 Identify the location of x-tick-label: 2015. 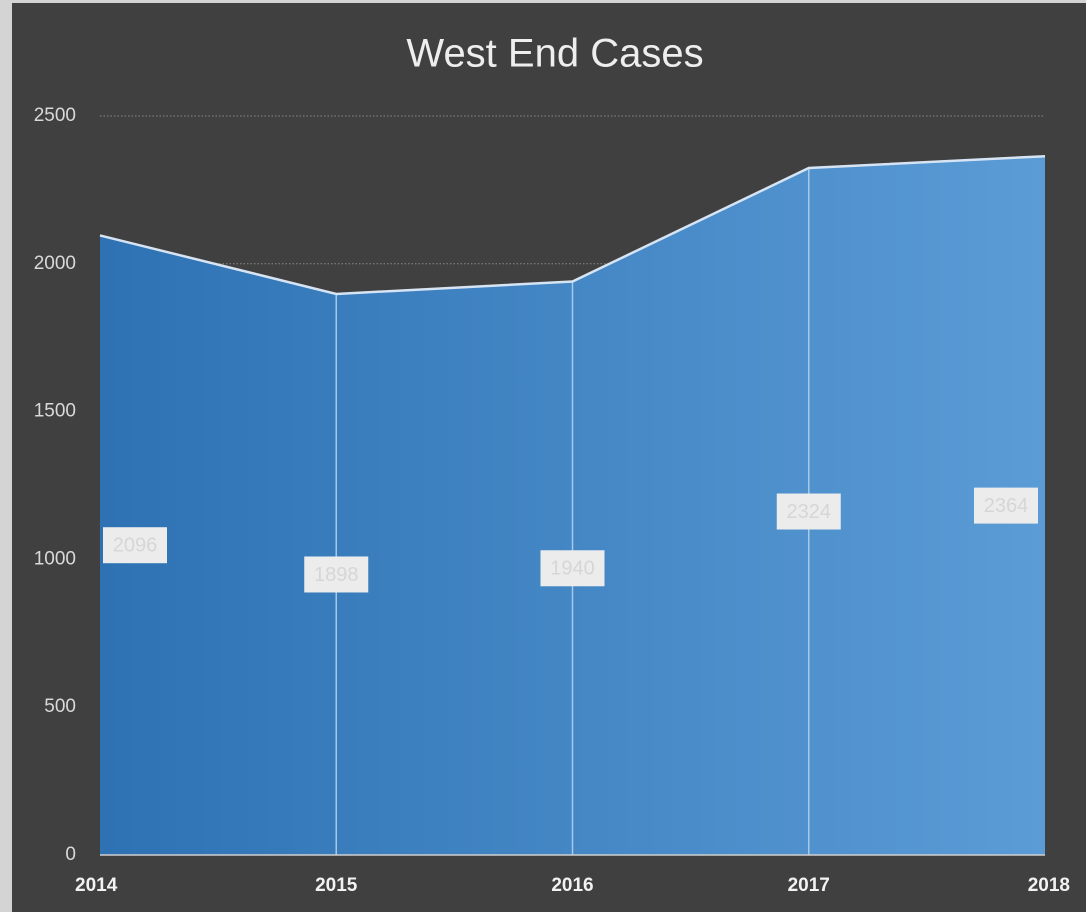
(336, 885).